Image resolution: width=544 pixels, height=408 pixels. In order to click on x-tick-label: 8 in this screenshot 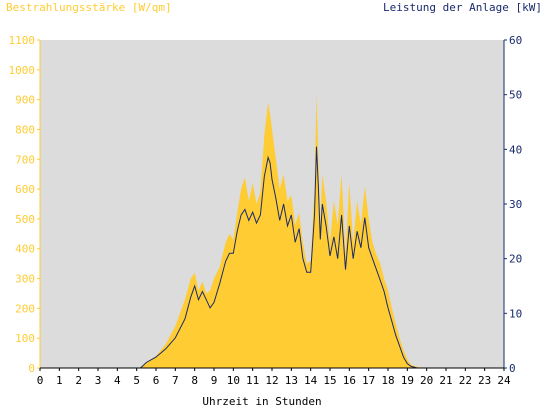, I will do `click(194, 380)`.